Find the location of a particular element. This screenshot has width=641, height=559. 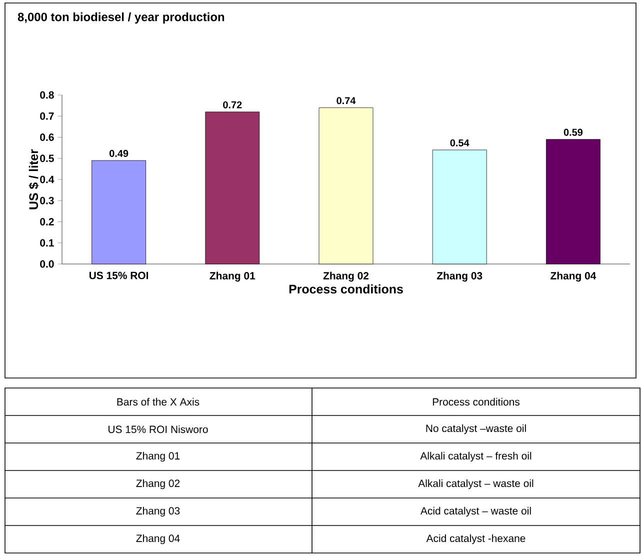

text: Acid catalyst -hexane is located at coordinates (476, 539).